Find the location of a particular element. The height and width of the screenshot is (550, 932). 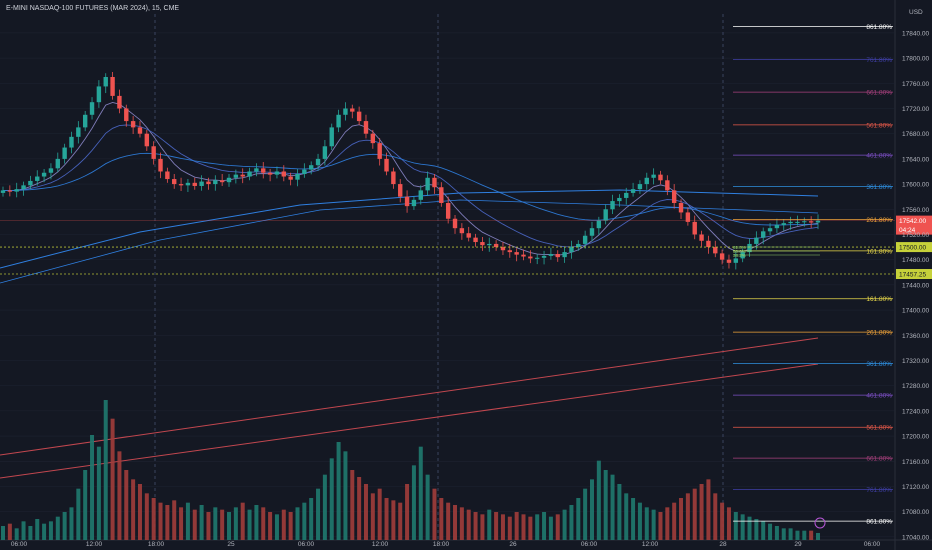

fib-label: 561.80% is located at coordinates (879, 428).